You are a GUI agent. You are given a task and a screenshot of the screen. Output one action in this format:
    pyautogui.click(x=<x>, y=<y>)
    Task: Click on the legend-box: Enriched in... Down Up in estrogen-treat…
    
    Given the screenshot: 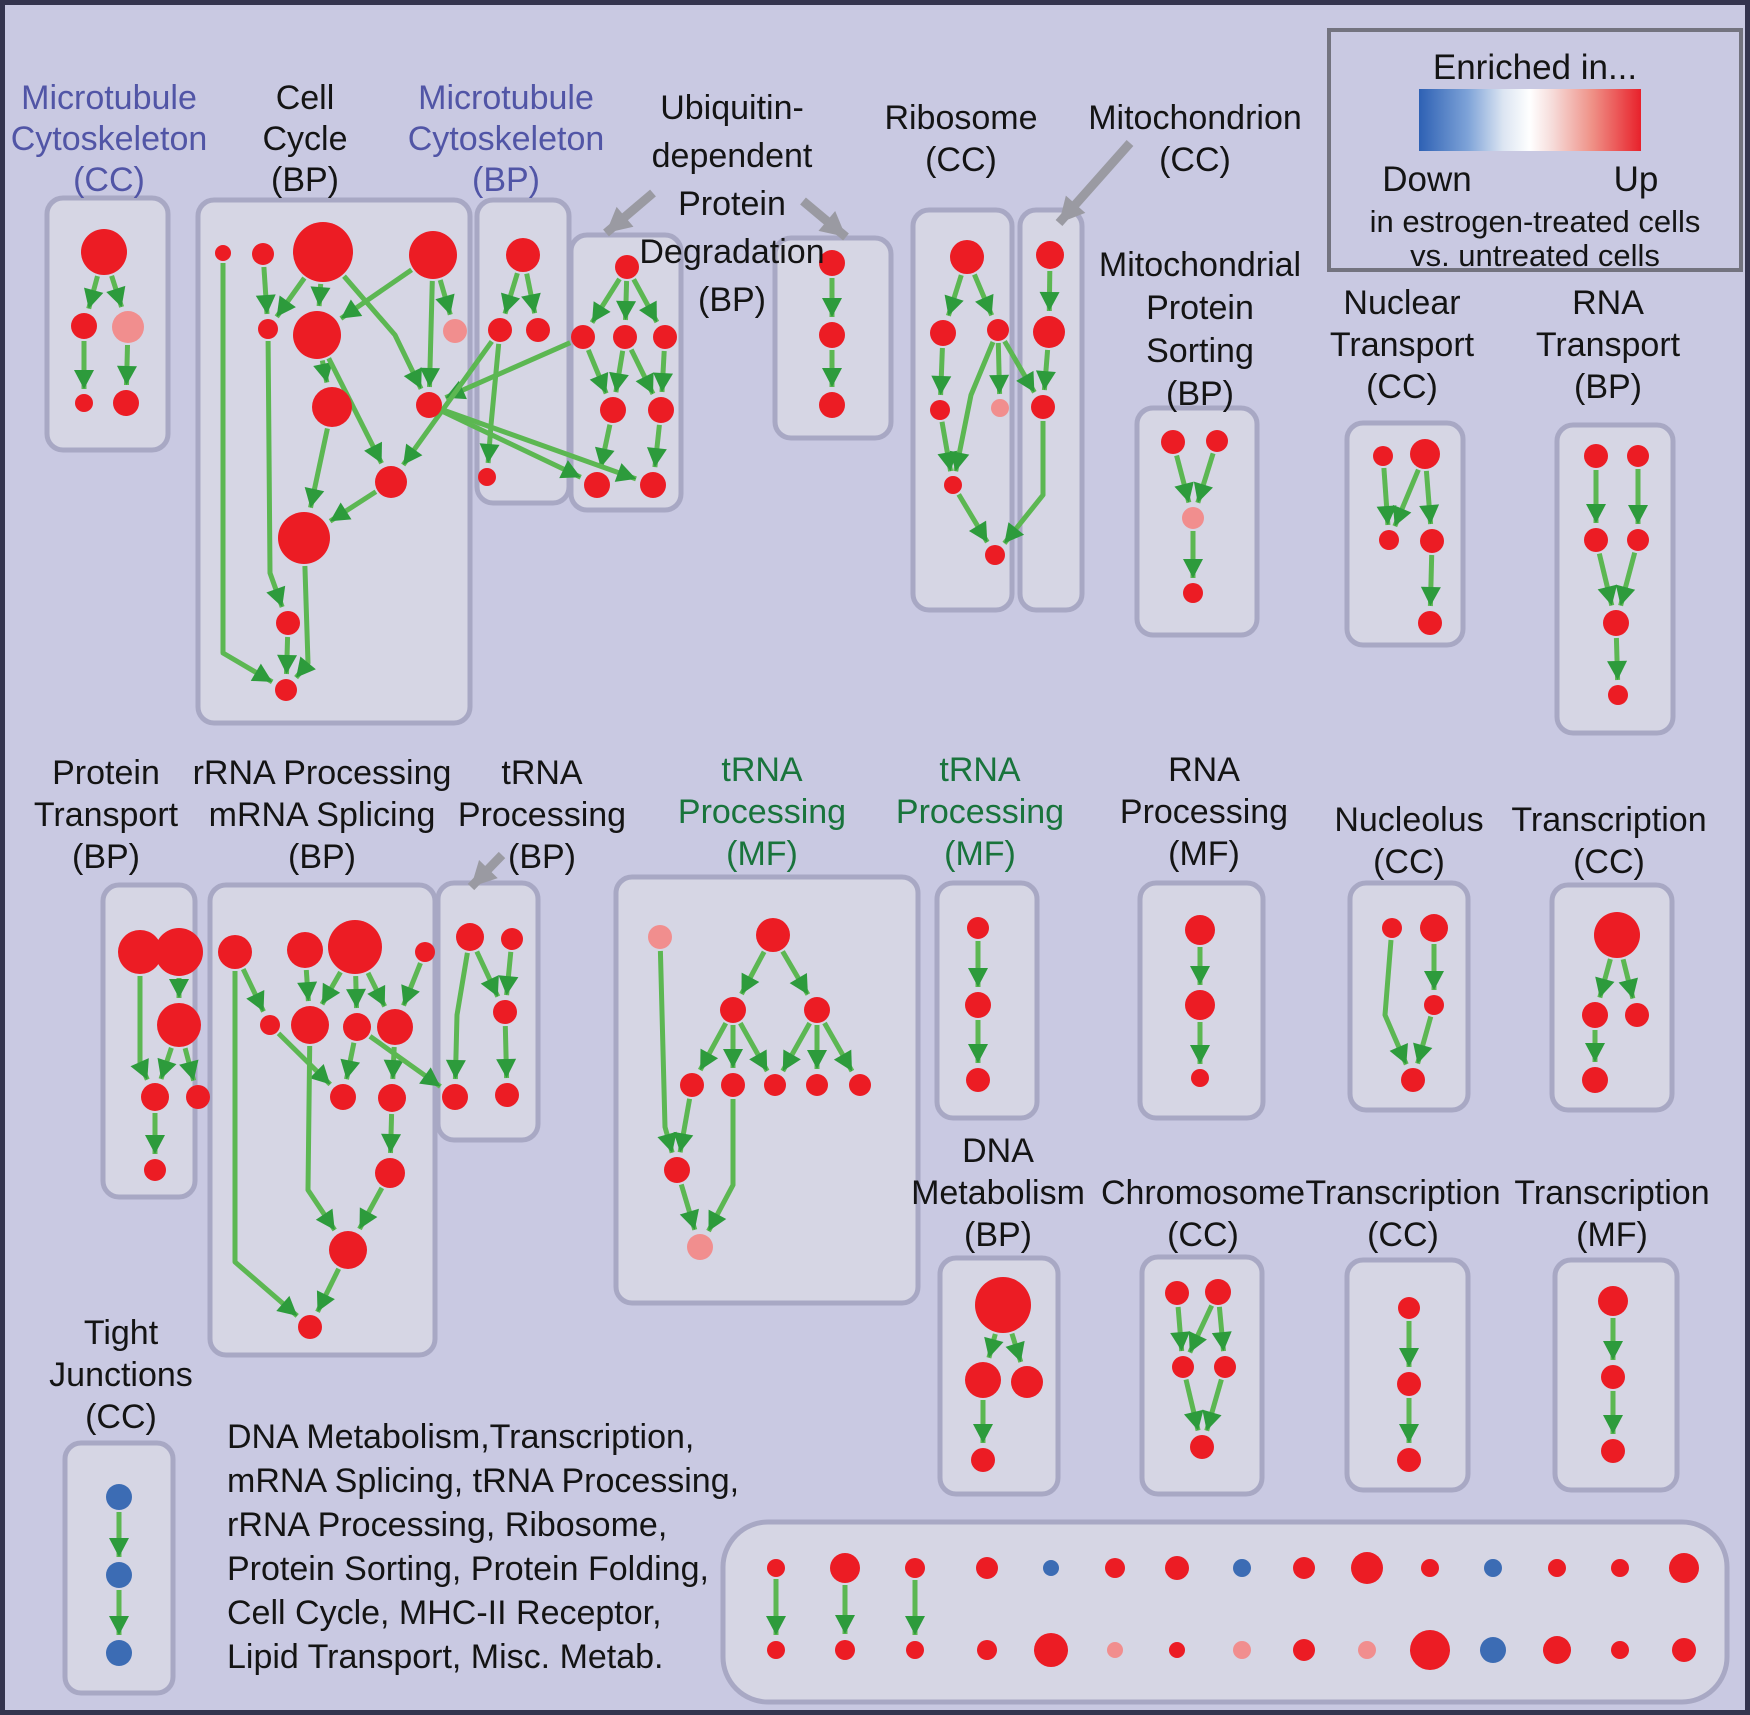 What is the action you would take?
    pyautogui.click(x=1535, y=150)
    